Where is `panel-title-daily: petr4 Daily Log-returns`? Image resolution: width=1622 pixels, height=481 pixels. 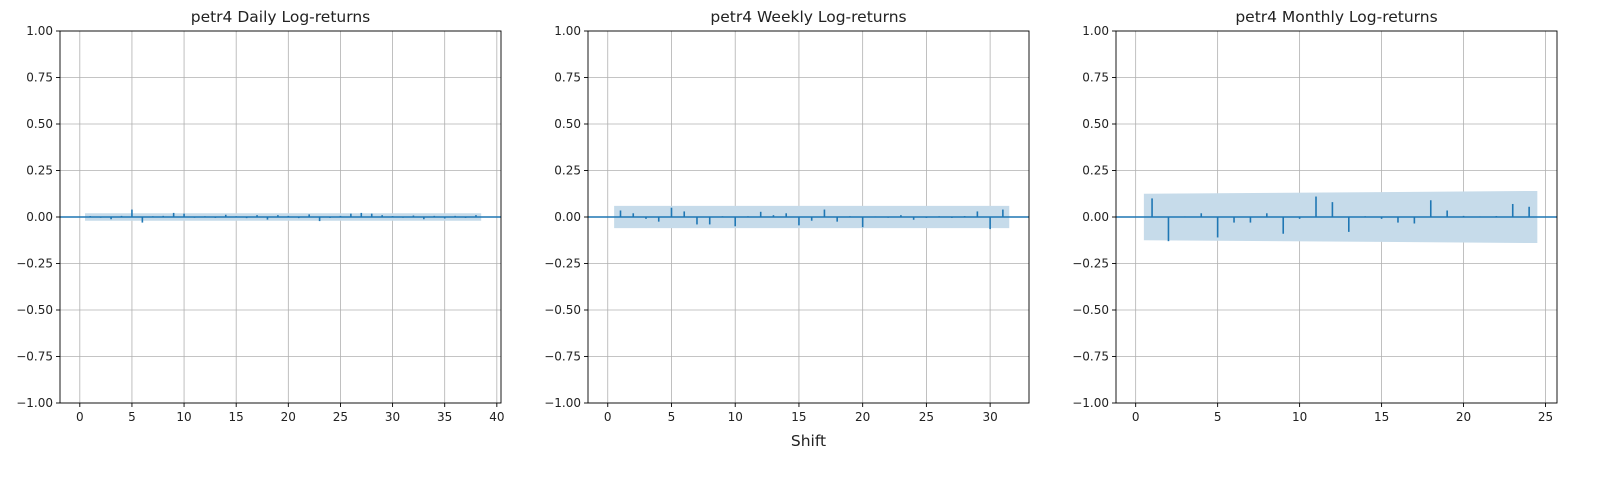
panel-title-daily: petr4 Daily Log-returns is located at coordinates (281, 17).